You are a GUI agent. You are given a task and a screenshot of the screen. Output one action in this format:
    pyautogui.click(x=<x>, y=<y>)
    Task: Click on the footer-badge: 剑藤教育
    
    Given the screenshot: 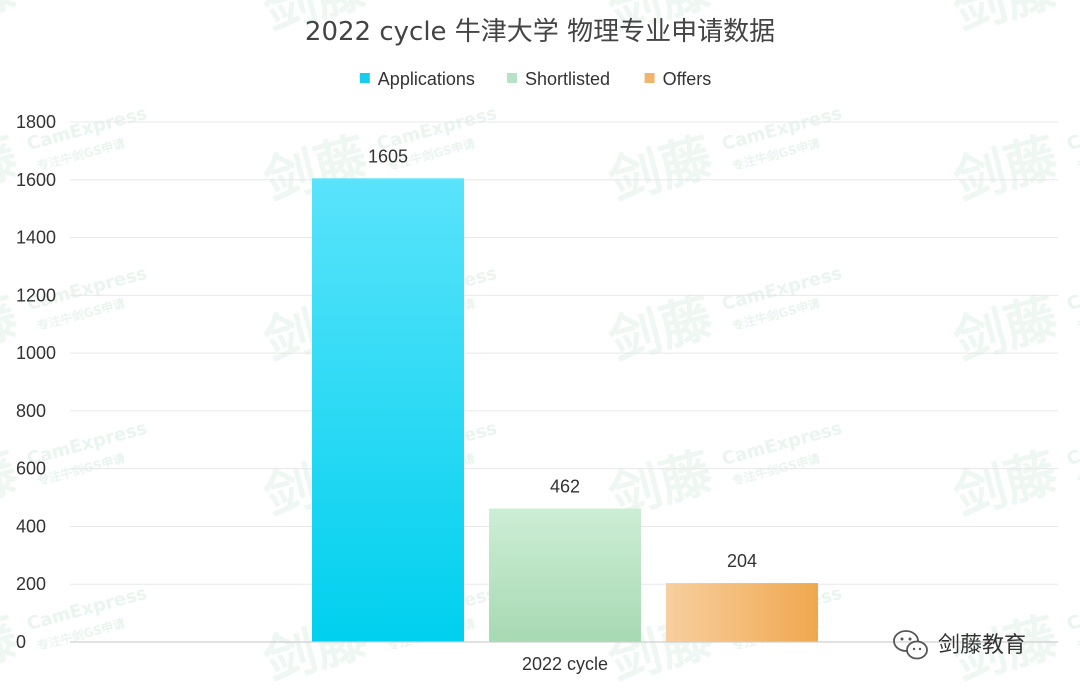 What is the action you would take?
    pyautogui.click(x=959, y=645)
    